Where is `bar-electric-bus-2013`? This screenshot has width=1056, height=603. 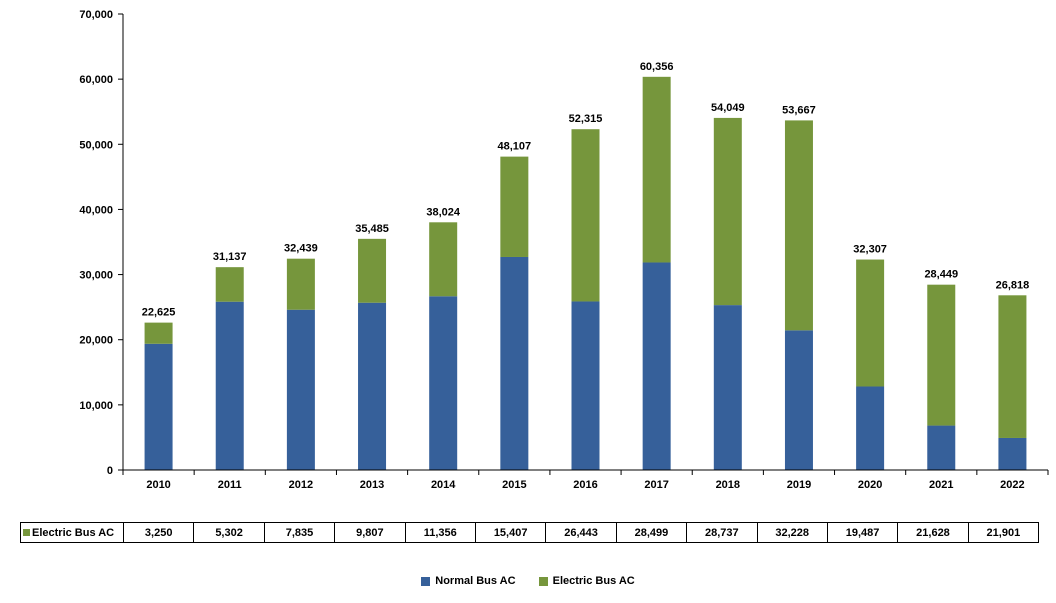 bar-electric-bus-2013 is located at coordinates (372, 270).